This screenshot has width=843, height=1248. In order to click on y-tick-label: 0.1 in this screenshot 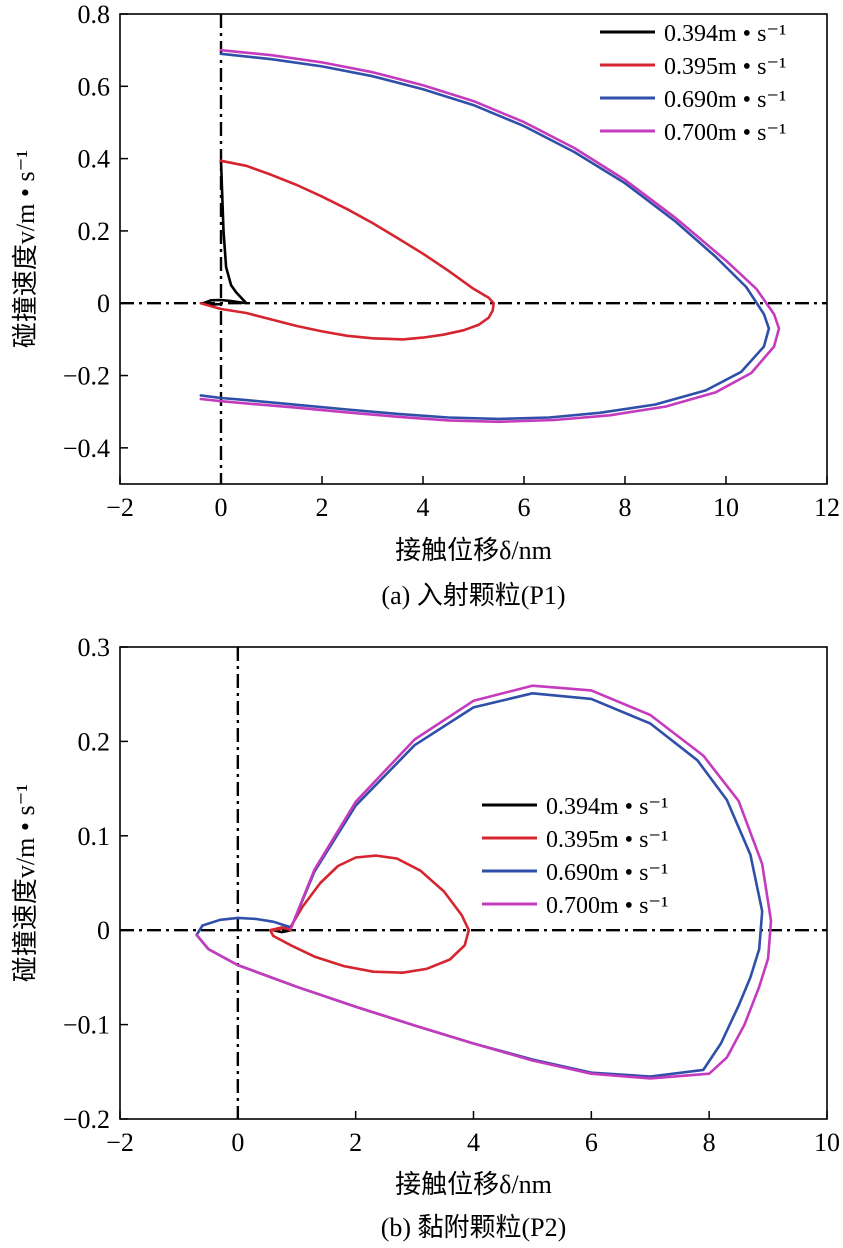, I will do `click(94, 836)`.